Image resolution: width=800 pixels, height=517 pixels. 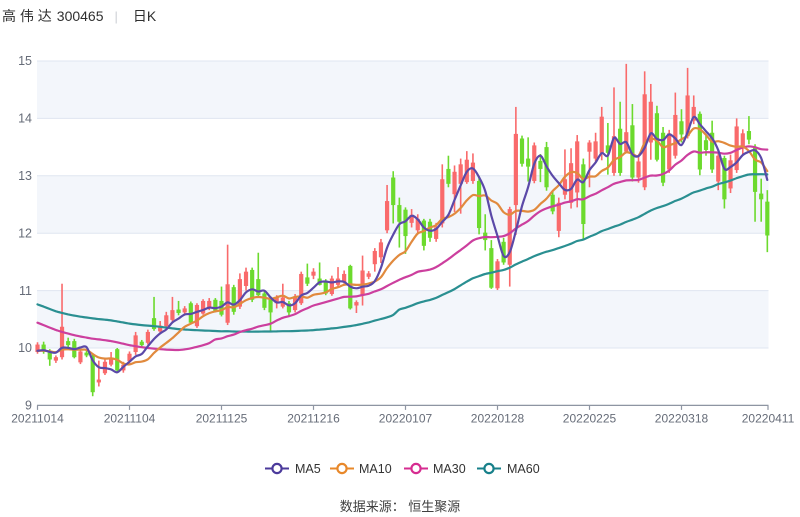 What do you see at coordinates (308, 469) in the screenshot?
I see `svg-text: MA5` at bounding box center [308, 469].